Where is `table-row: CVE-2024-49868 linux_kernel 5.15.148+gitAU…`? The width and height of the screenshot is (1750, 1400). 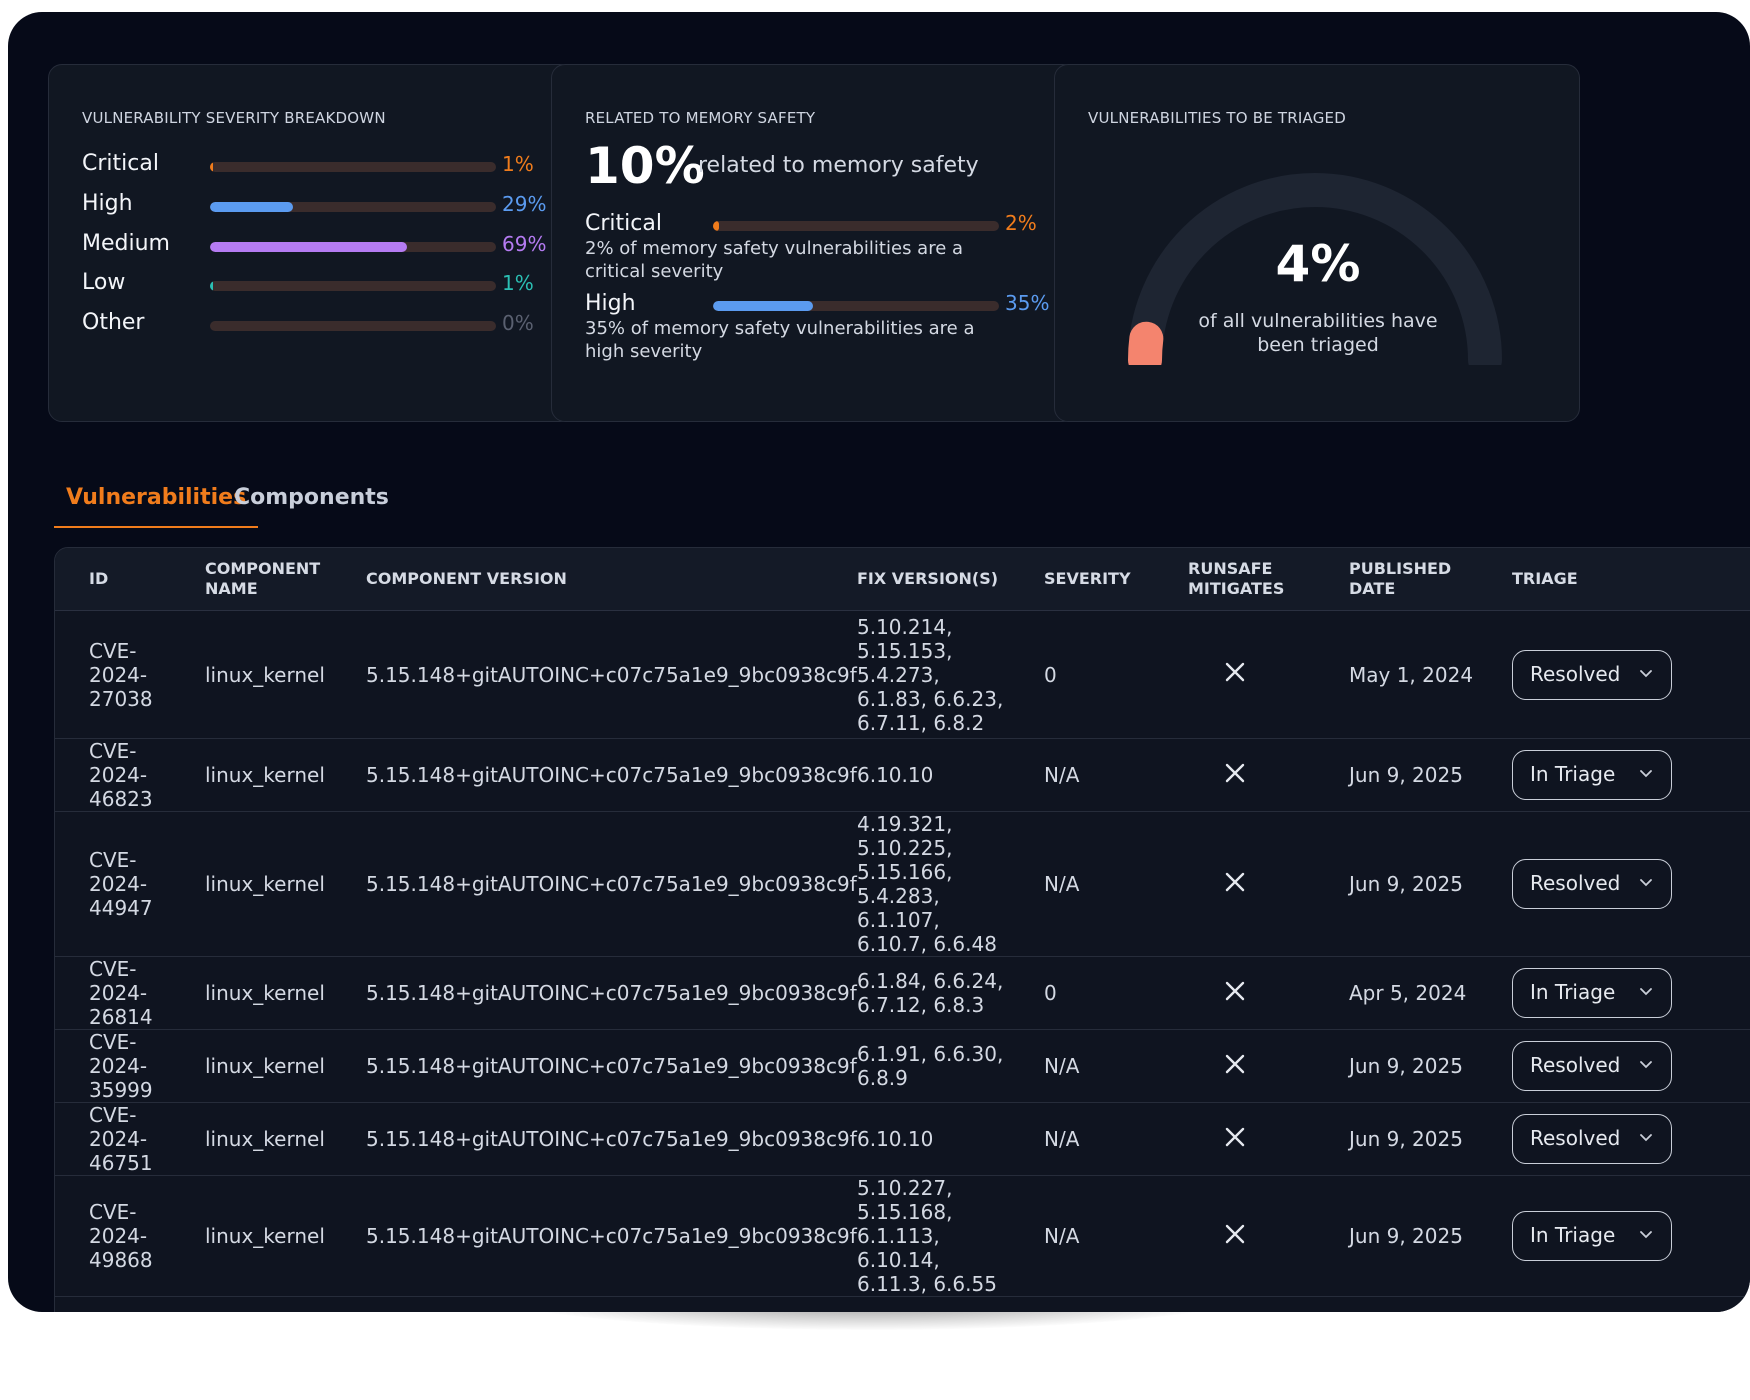 table-row: CVE-2024-49868 linux_kernel 5.15.148+gitAU… is located at coordinates (902, 1236).